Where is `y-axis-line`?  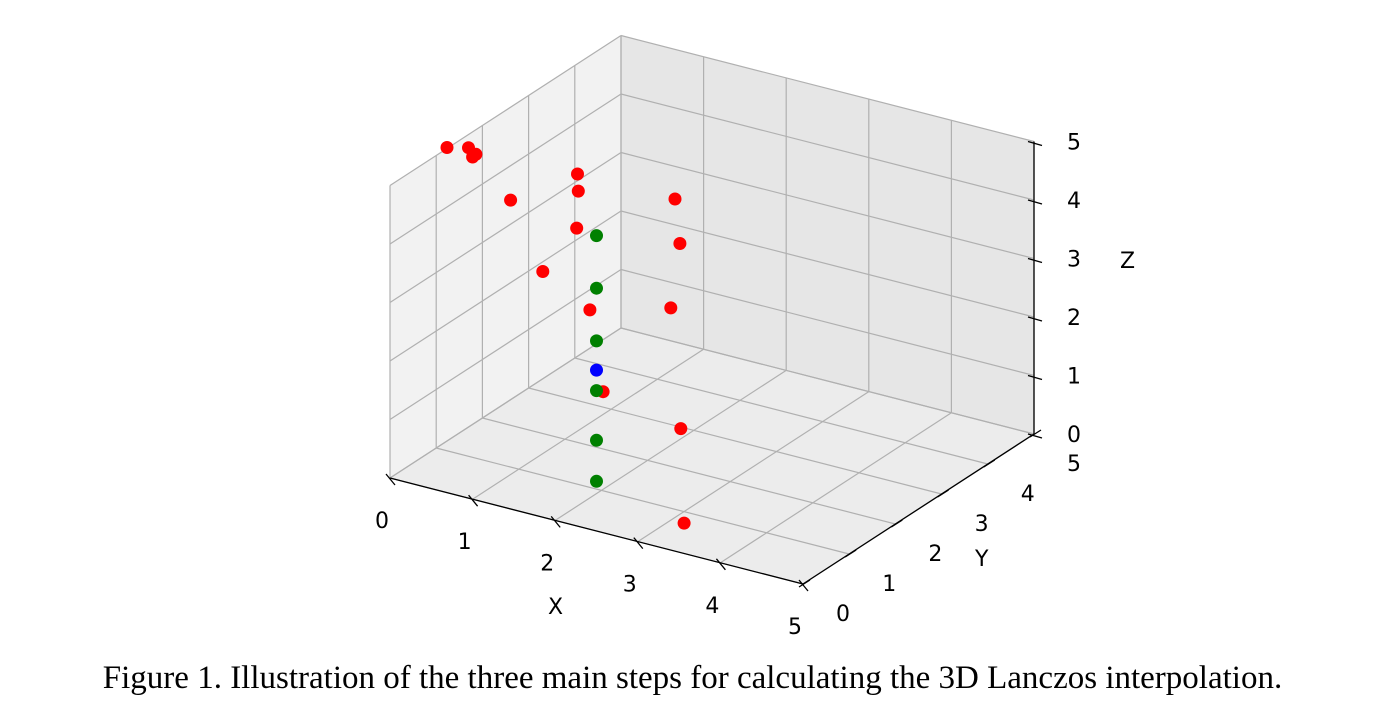 y-axis-line is located at coordinates (918, 509).